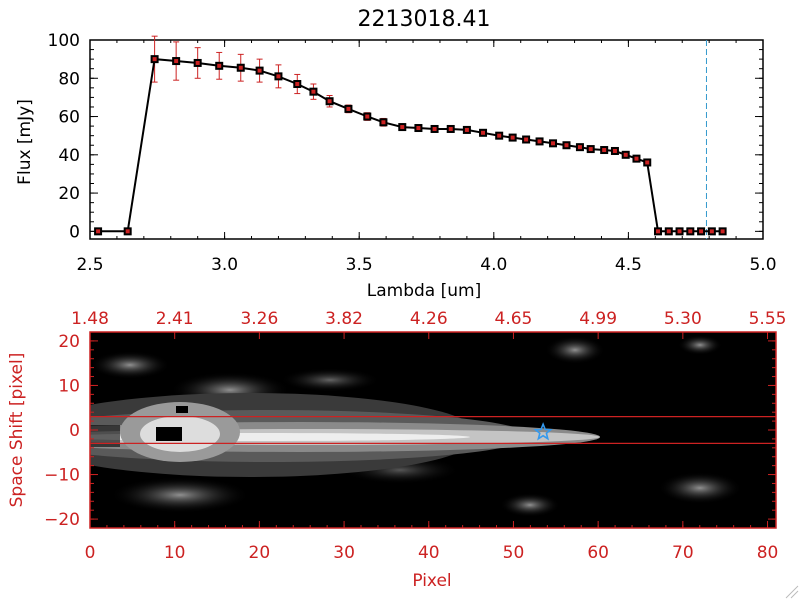 This screenshot has width=800, height=600. I want to click on spectrum-error-bars, so click(401, 100).